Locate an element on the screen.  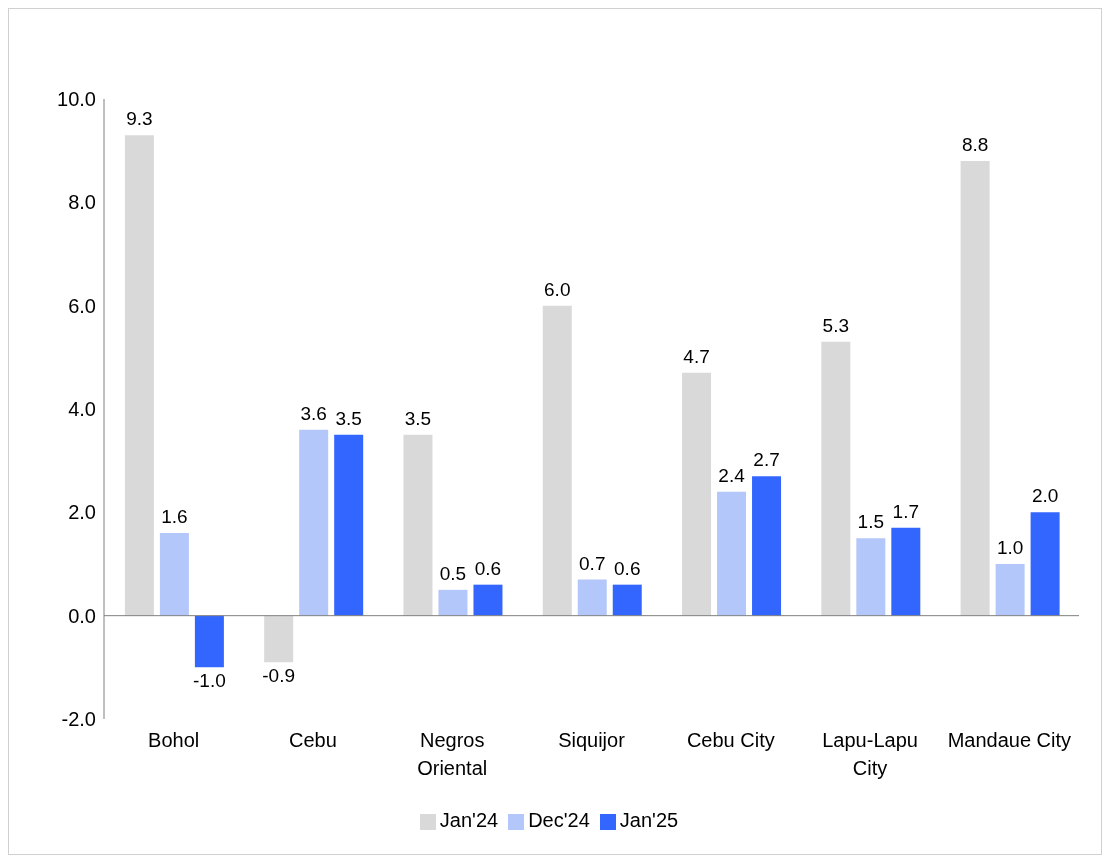
data-label: 6.0 is located at coordinates (557, 289).